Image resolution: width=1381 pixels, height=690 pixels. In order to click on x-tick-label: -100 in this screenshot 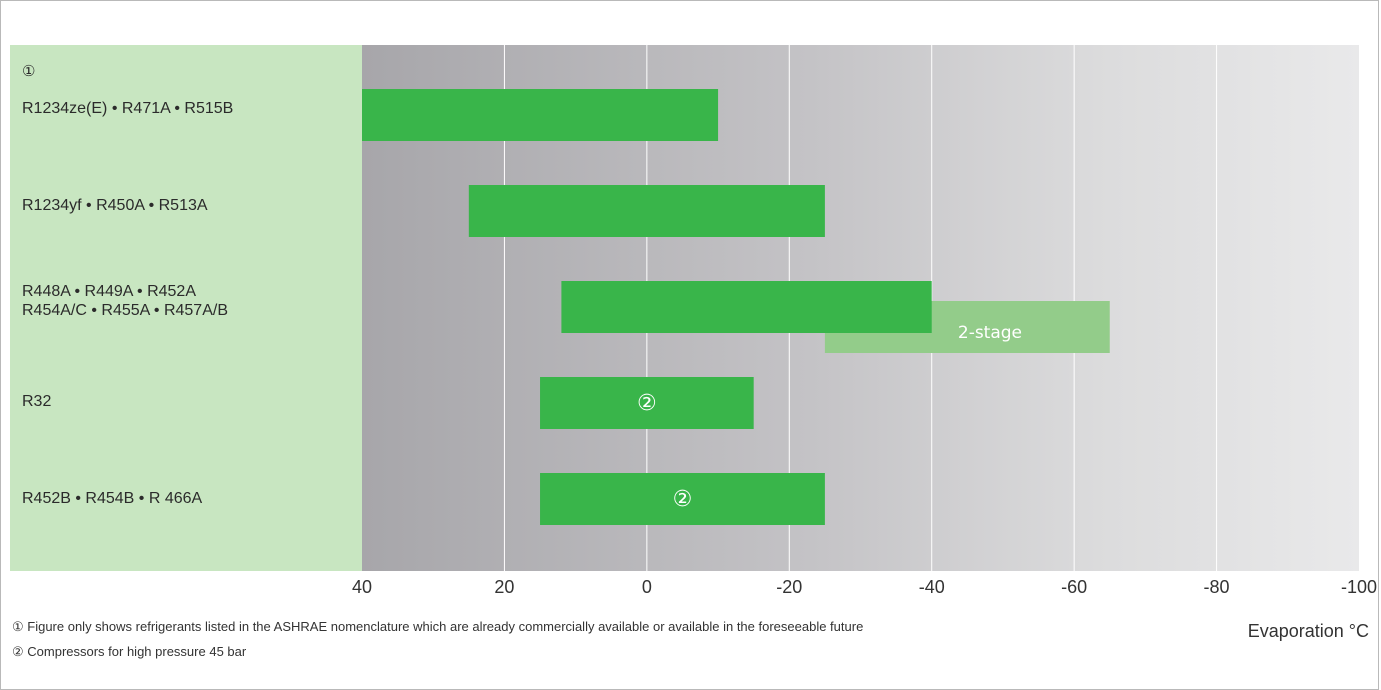, I will do `click(1359, 587)`.